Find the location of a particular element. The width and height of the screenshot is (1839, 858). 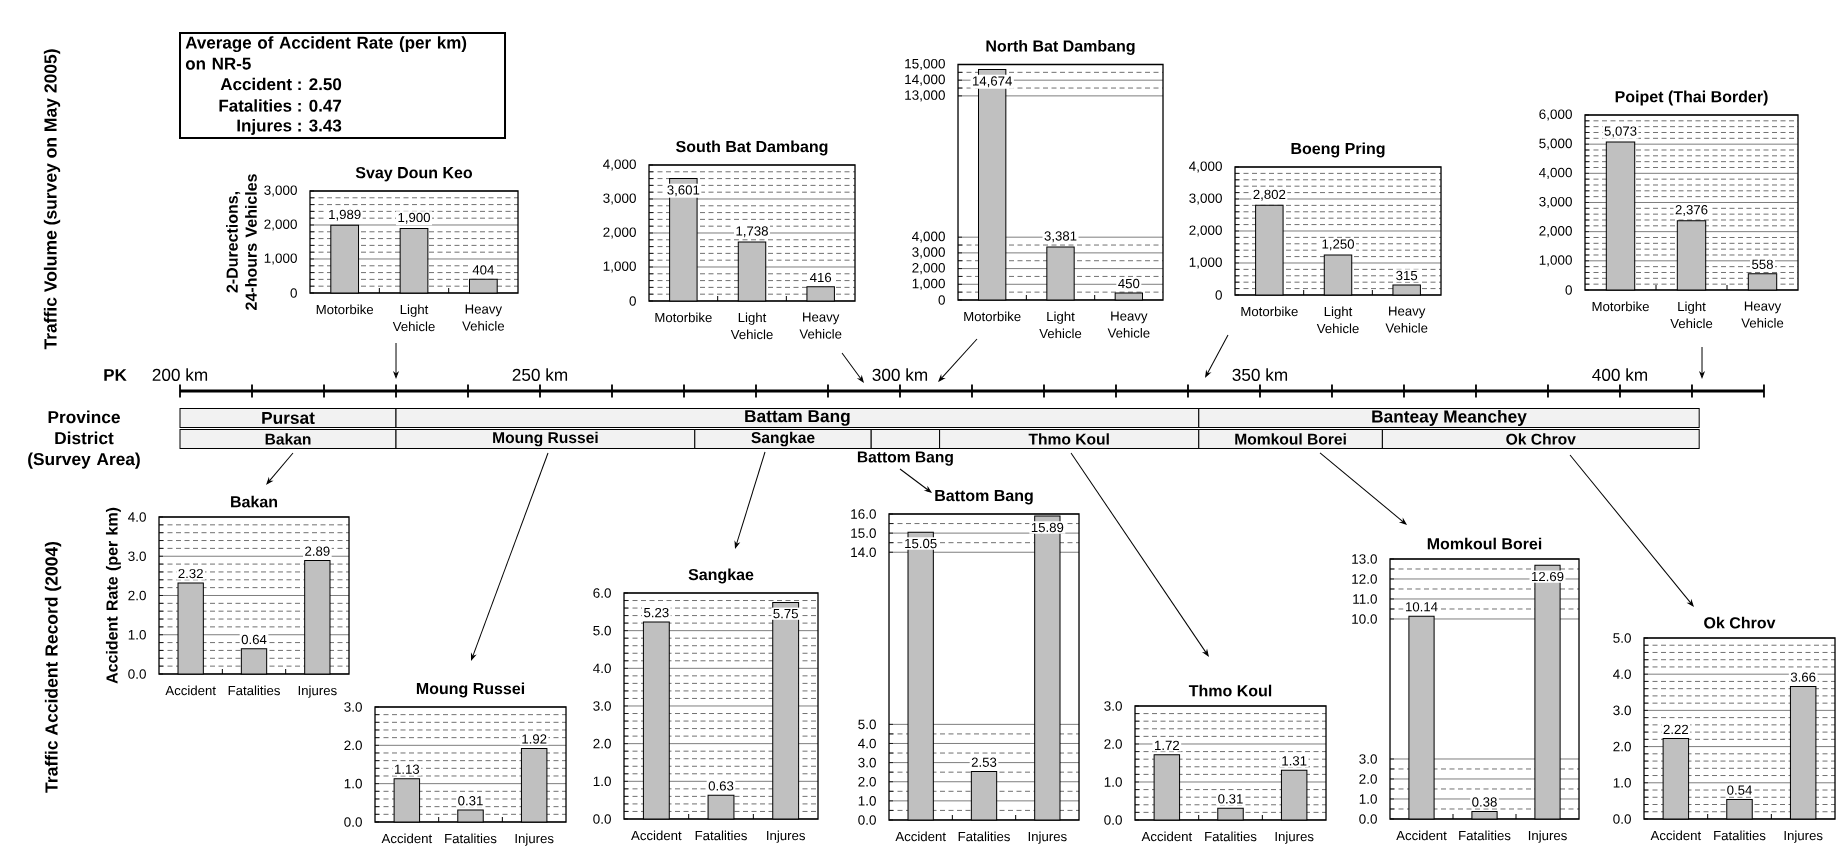

data-label: 1,250 is located at coordinates (1338, 245).